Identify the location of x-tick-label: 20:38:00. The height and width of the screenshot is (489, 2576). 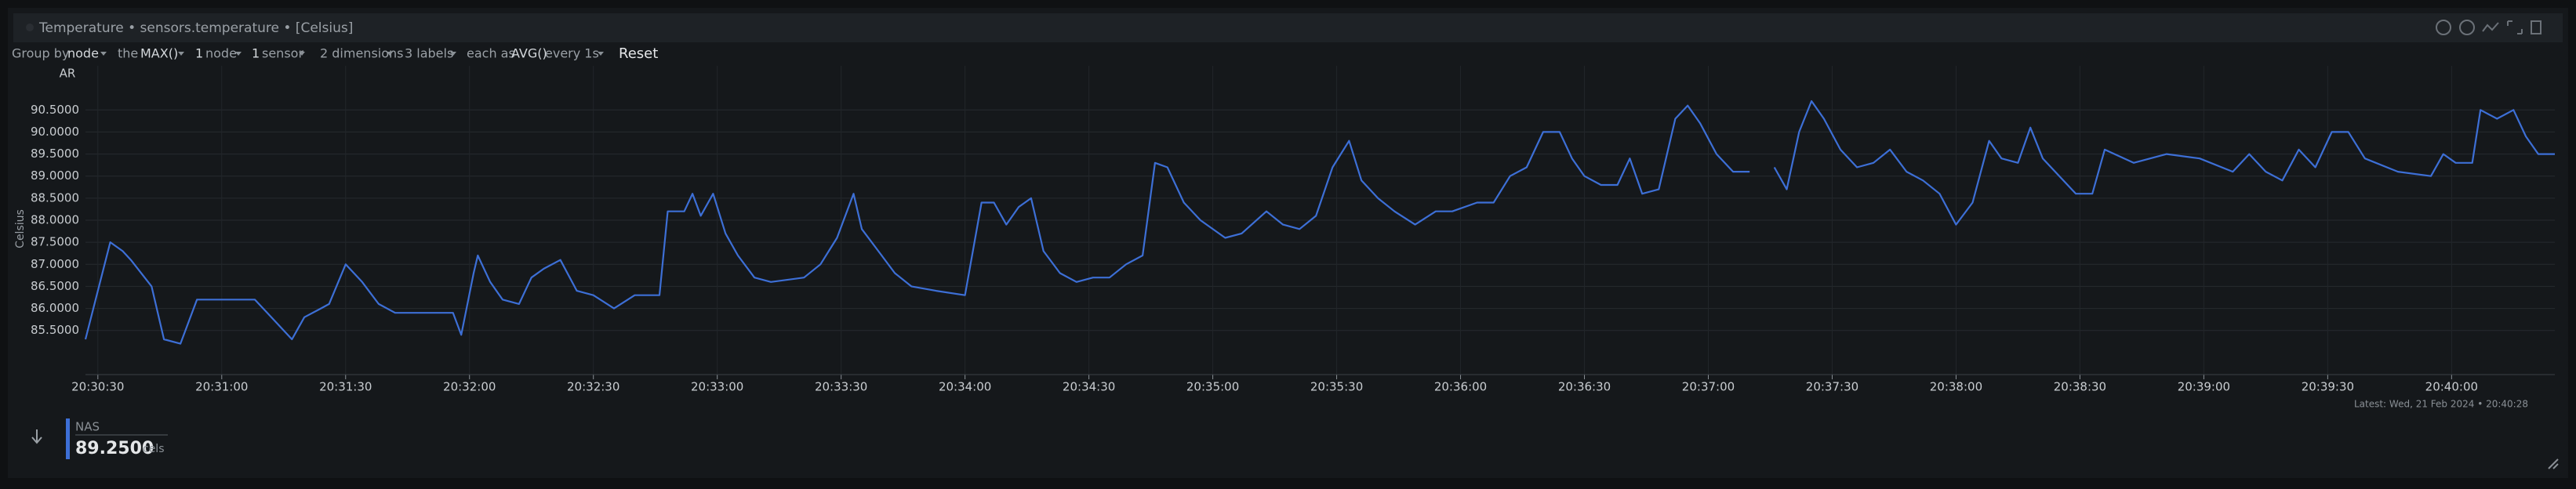
(1956, 387).